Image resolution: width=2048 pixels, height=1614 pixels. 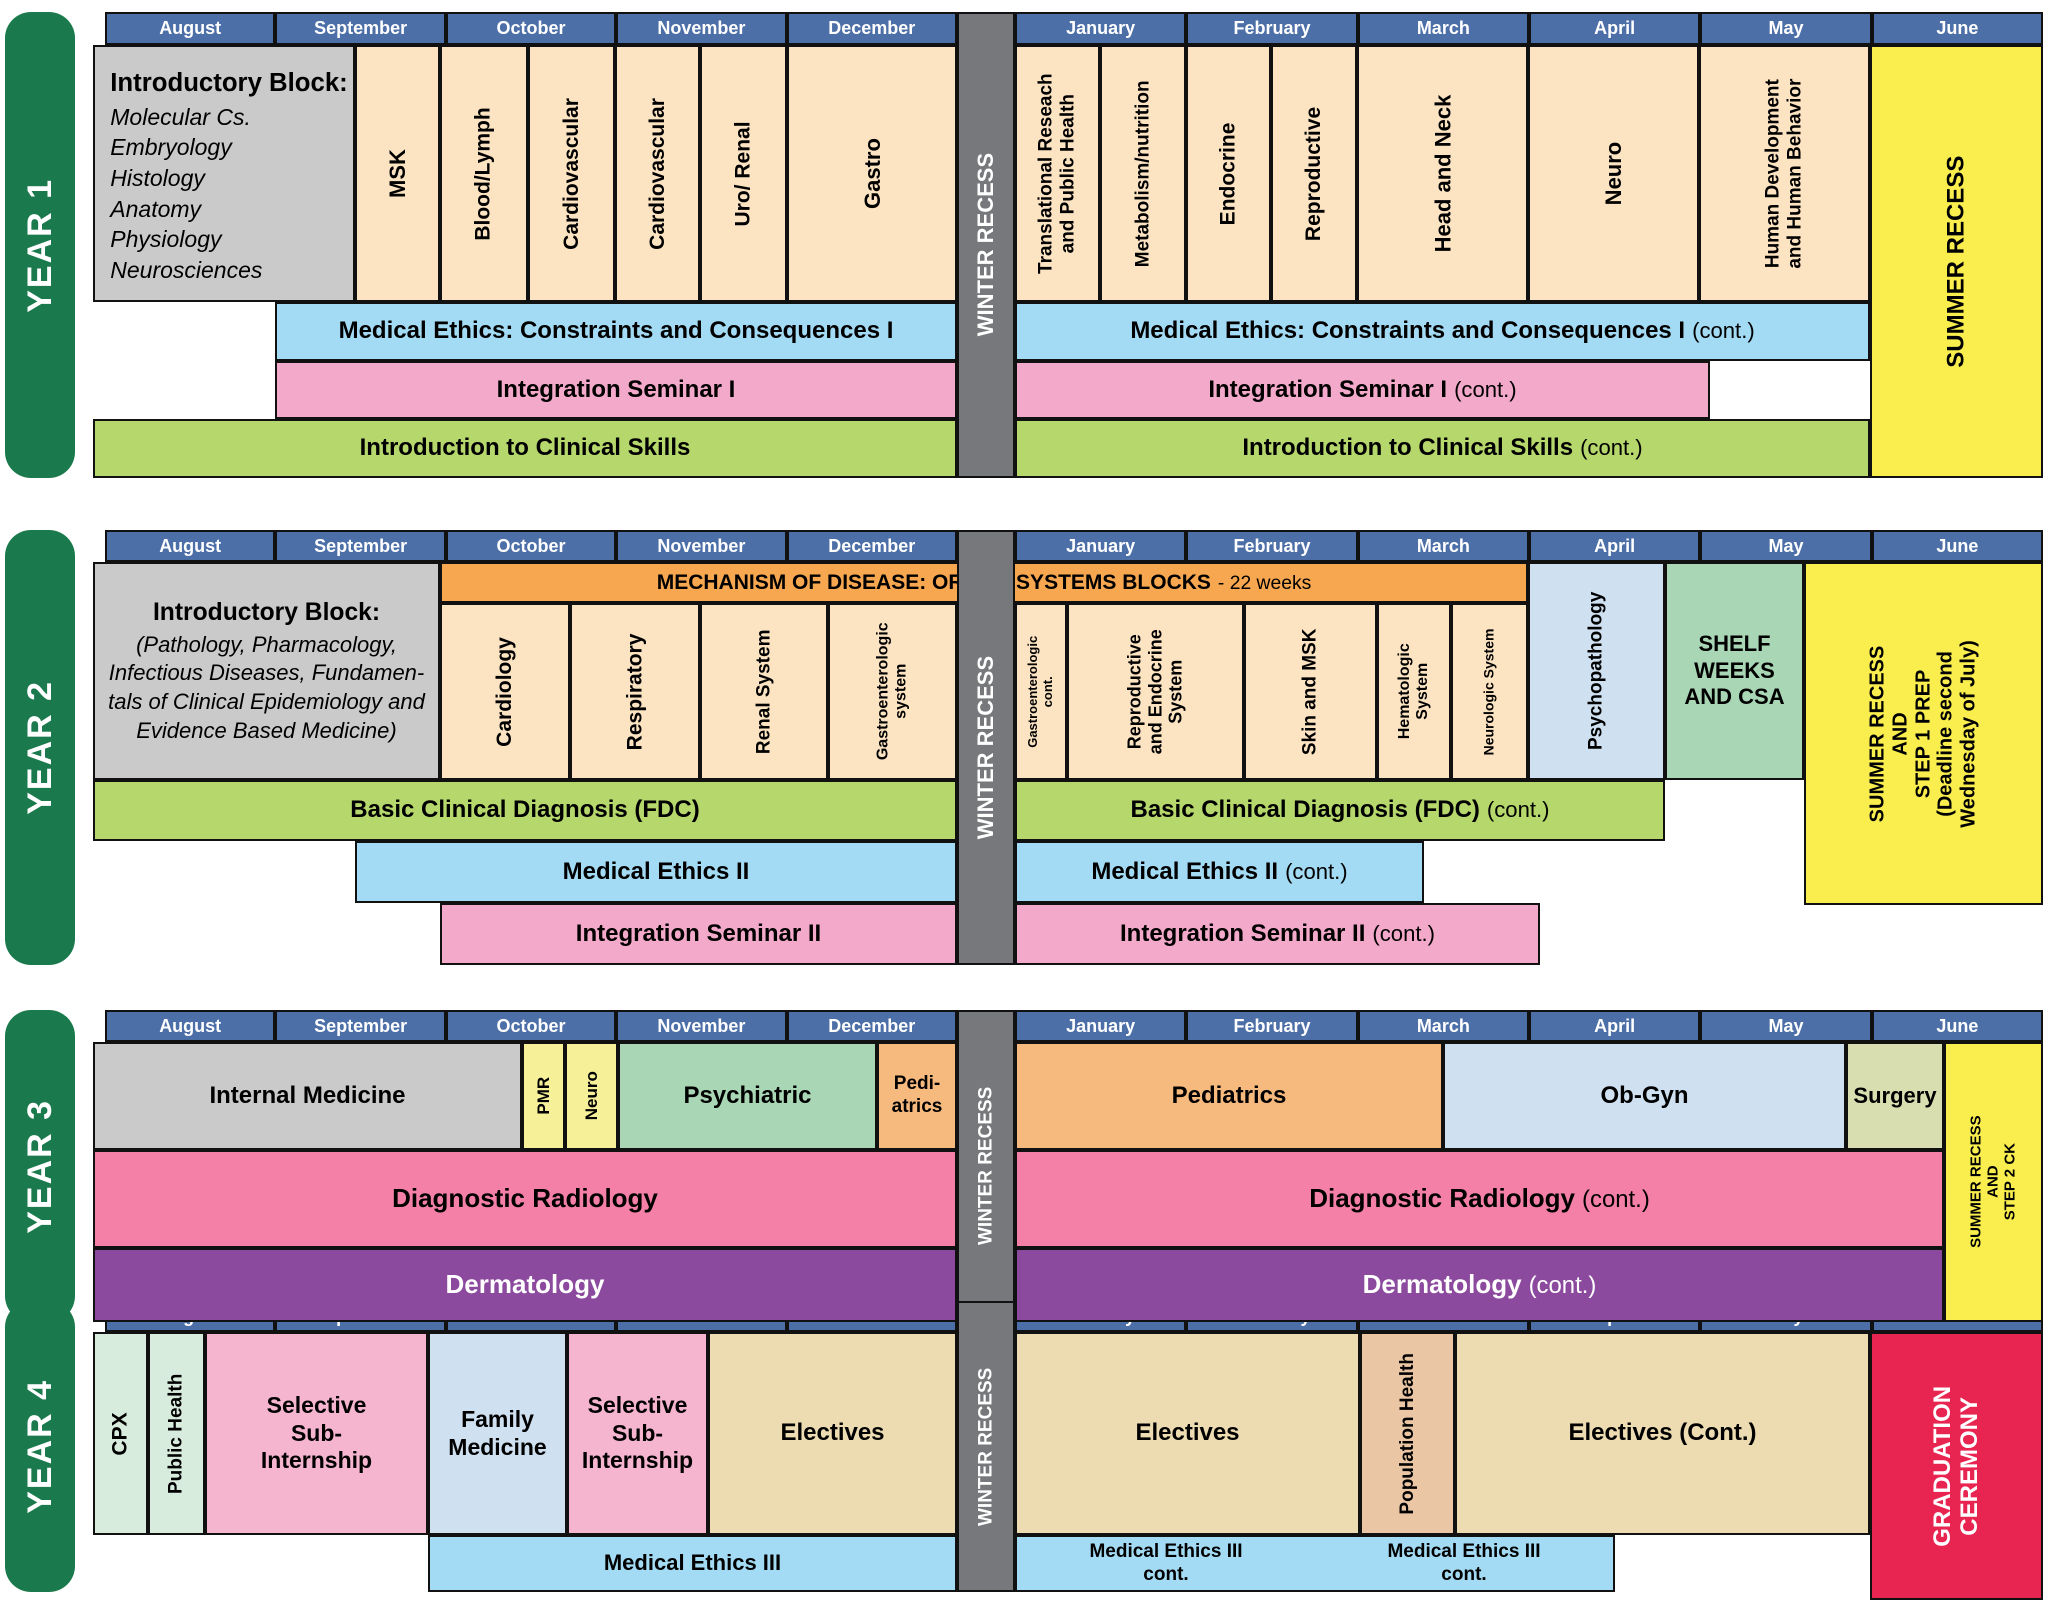 I want to click on block-internal-medicine: Internal Medicine, so click(x=307, y=1096).